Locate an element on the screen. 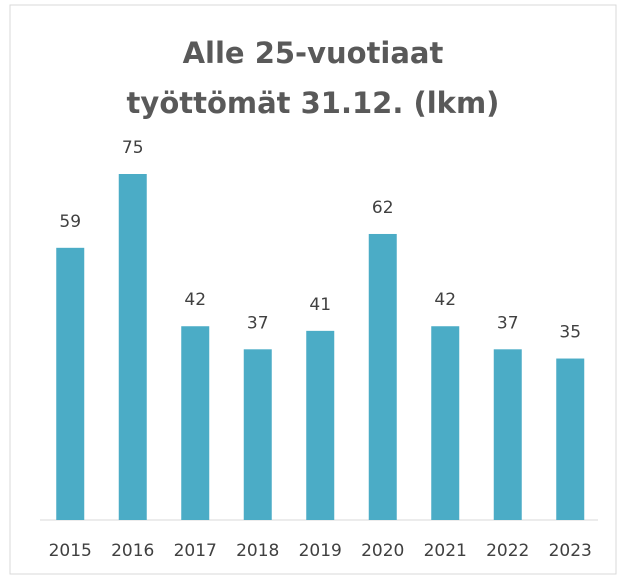 The width and height of the screenshot is (627, 580). data-label: 62 is located at coordinates (383, 208).